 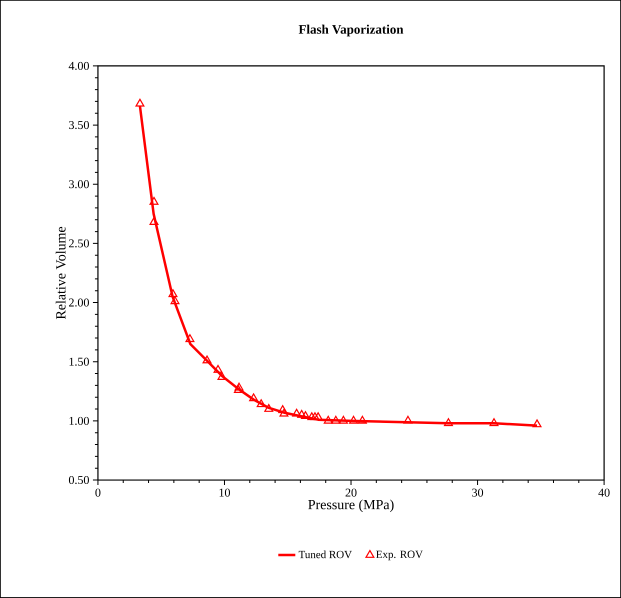 What do you see at coordinates (78, 480) in the screenshot?
I see `y-tick-label: 0.50` at bounding box center [78, 480].